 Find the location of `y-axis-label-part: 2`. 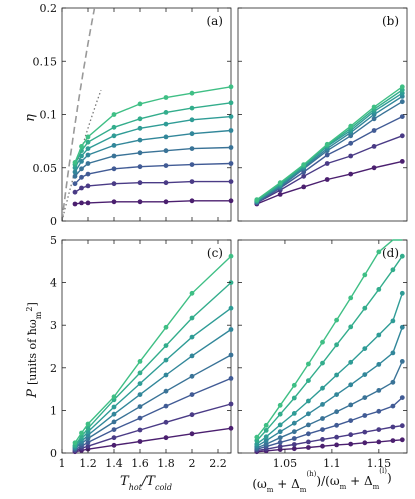

y-axis-label-part: 2 is located at coordinates (29, 309).